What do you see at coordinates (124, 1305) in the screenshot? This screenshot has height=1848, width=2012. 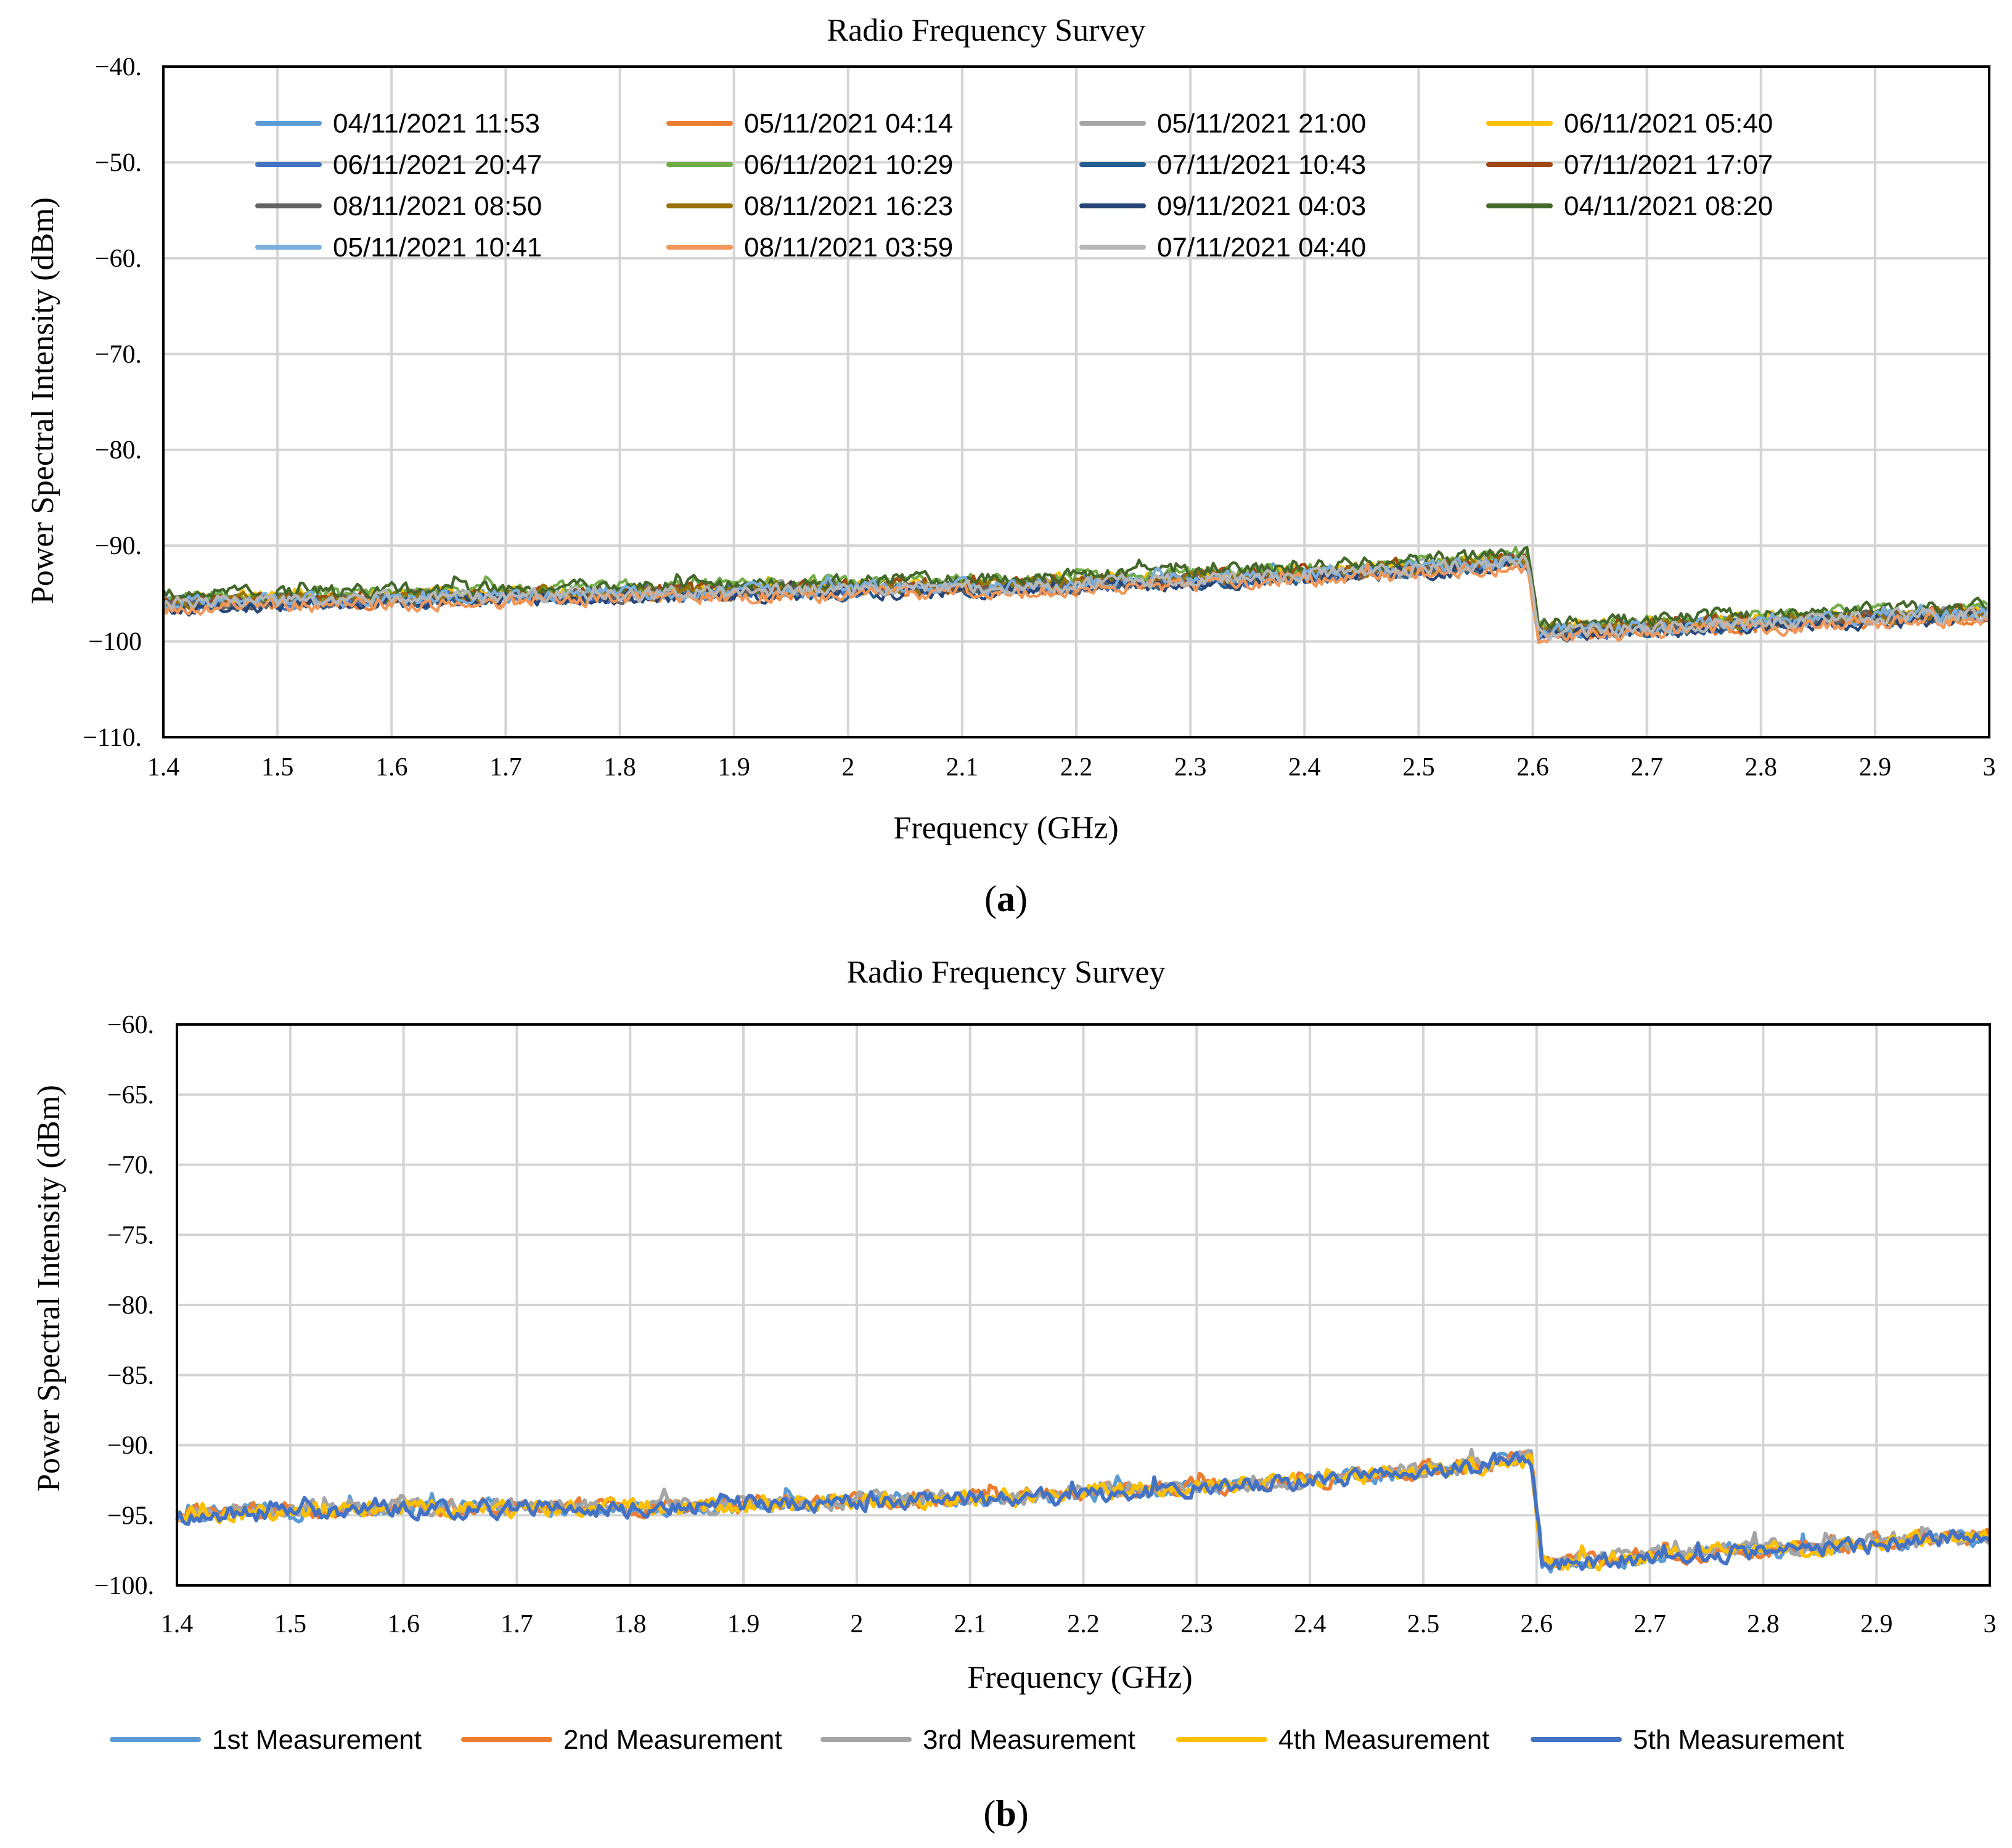 I see `y-tick-labels: −60. −65. −70. −75. −80. −85. −90. −95. −100.` at bounding box center [124, 1305].